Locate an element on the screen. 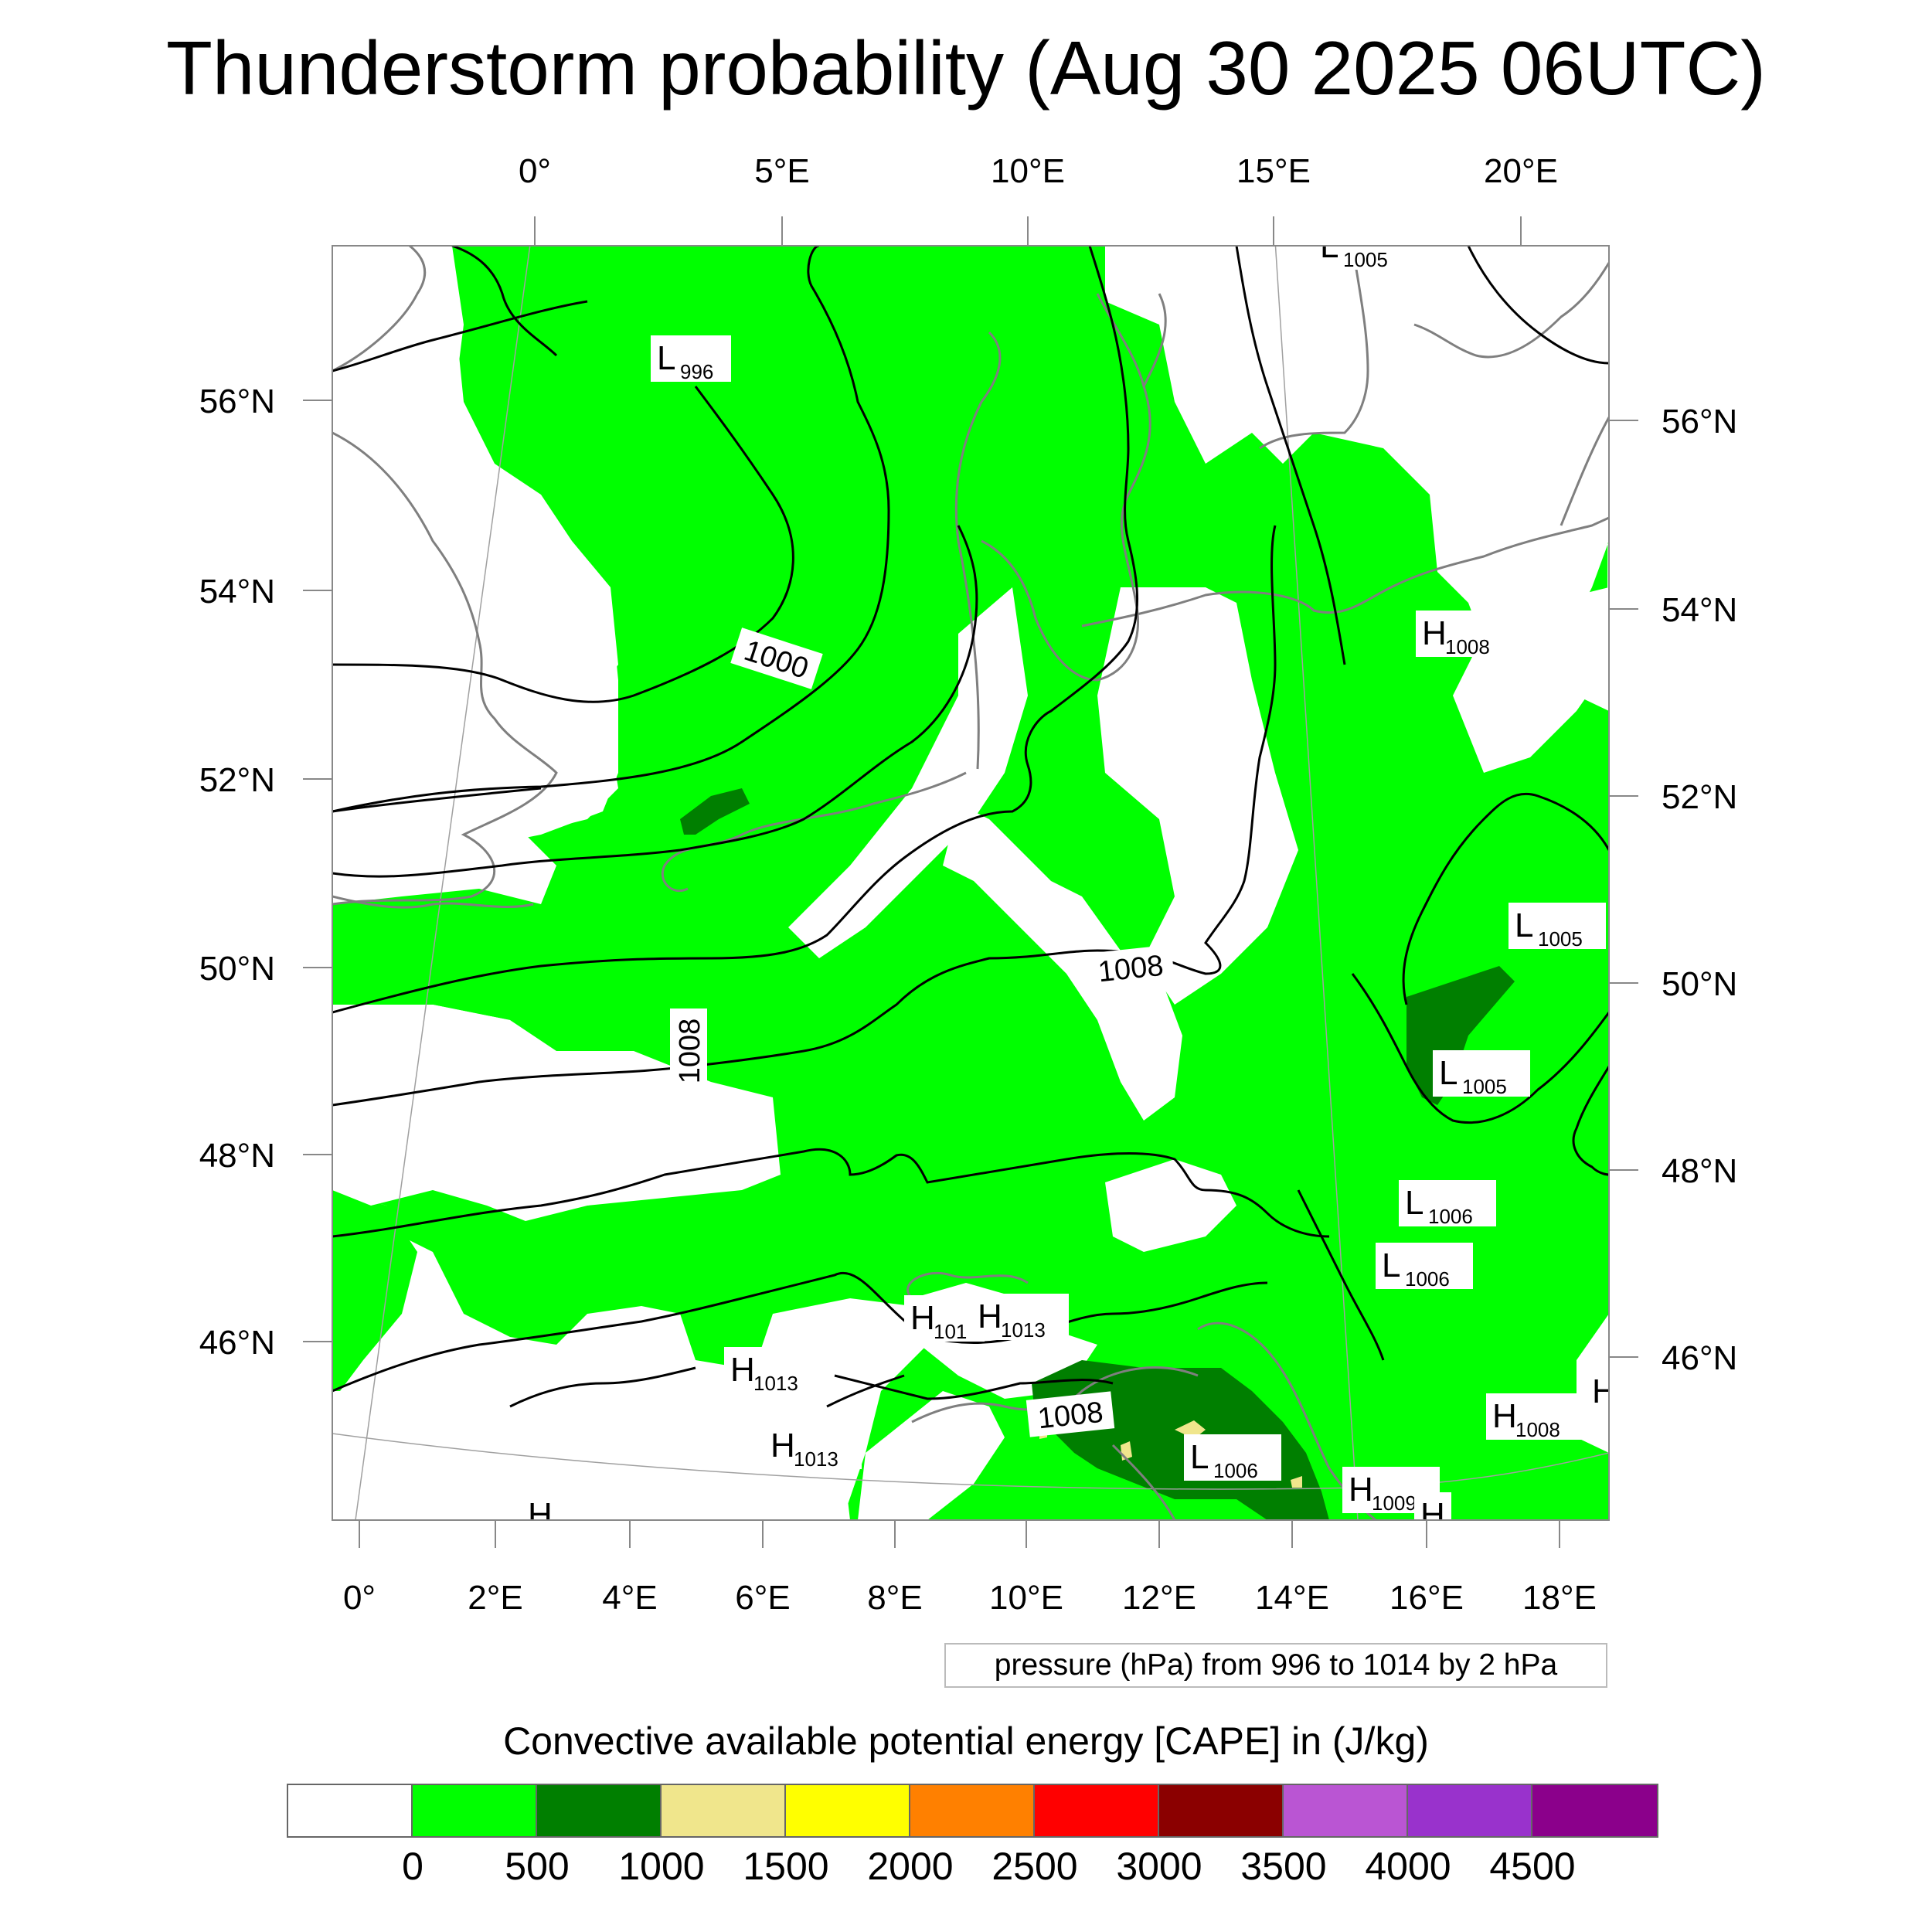 This screenshot has height=1932, width=1932. pressure-center-value: 1009 is located at coordinates (1395, 1504).